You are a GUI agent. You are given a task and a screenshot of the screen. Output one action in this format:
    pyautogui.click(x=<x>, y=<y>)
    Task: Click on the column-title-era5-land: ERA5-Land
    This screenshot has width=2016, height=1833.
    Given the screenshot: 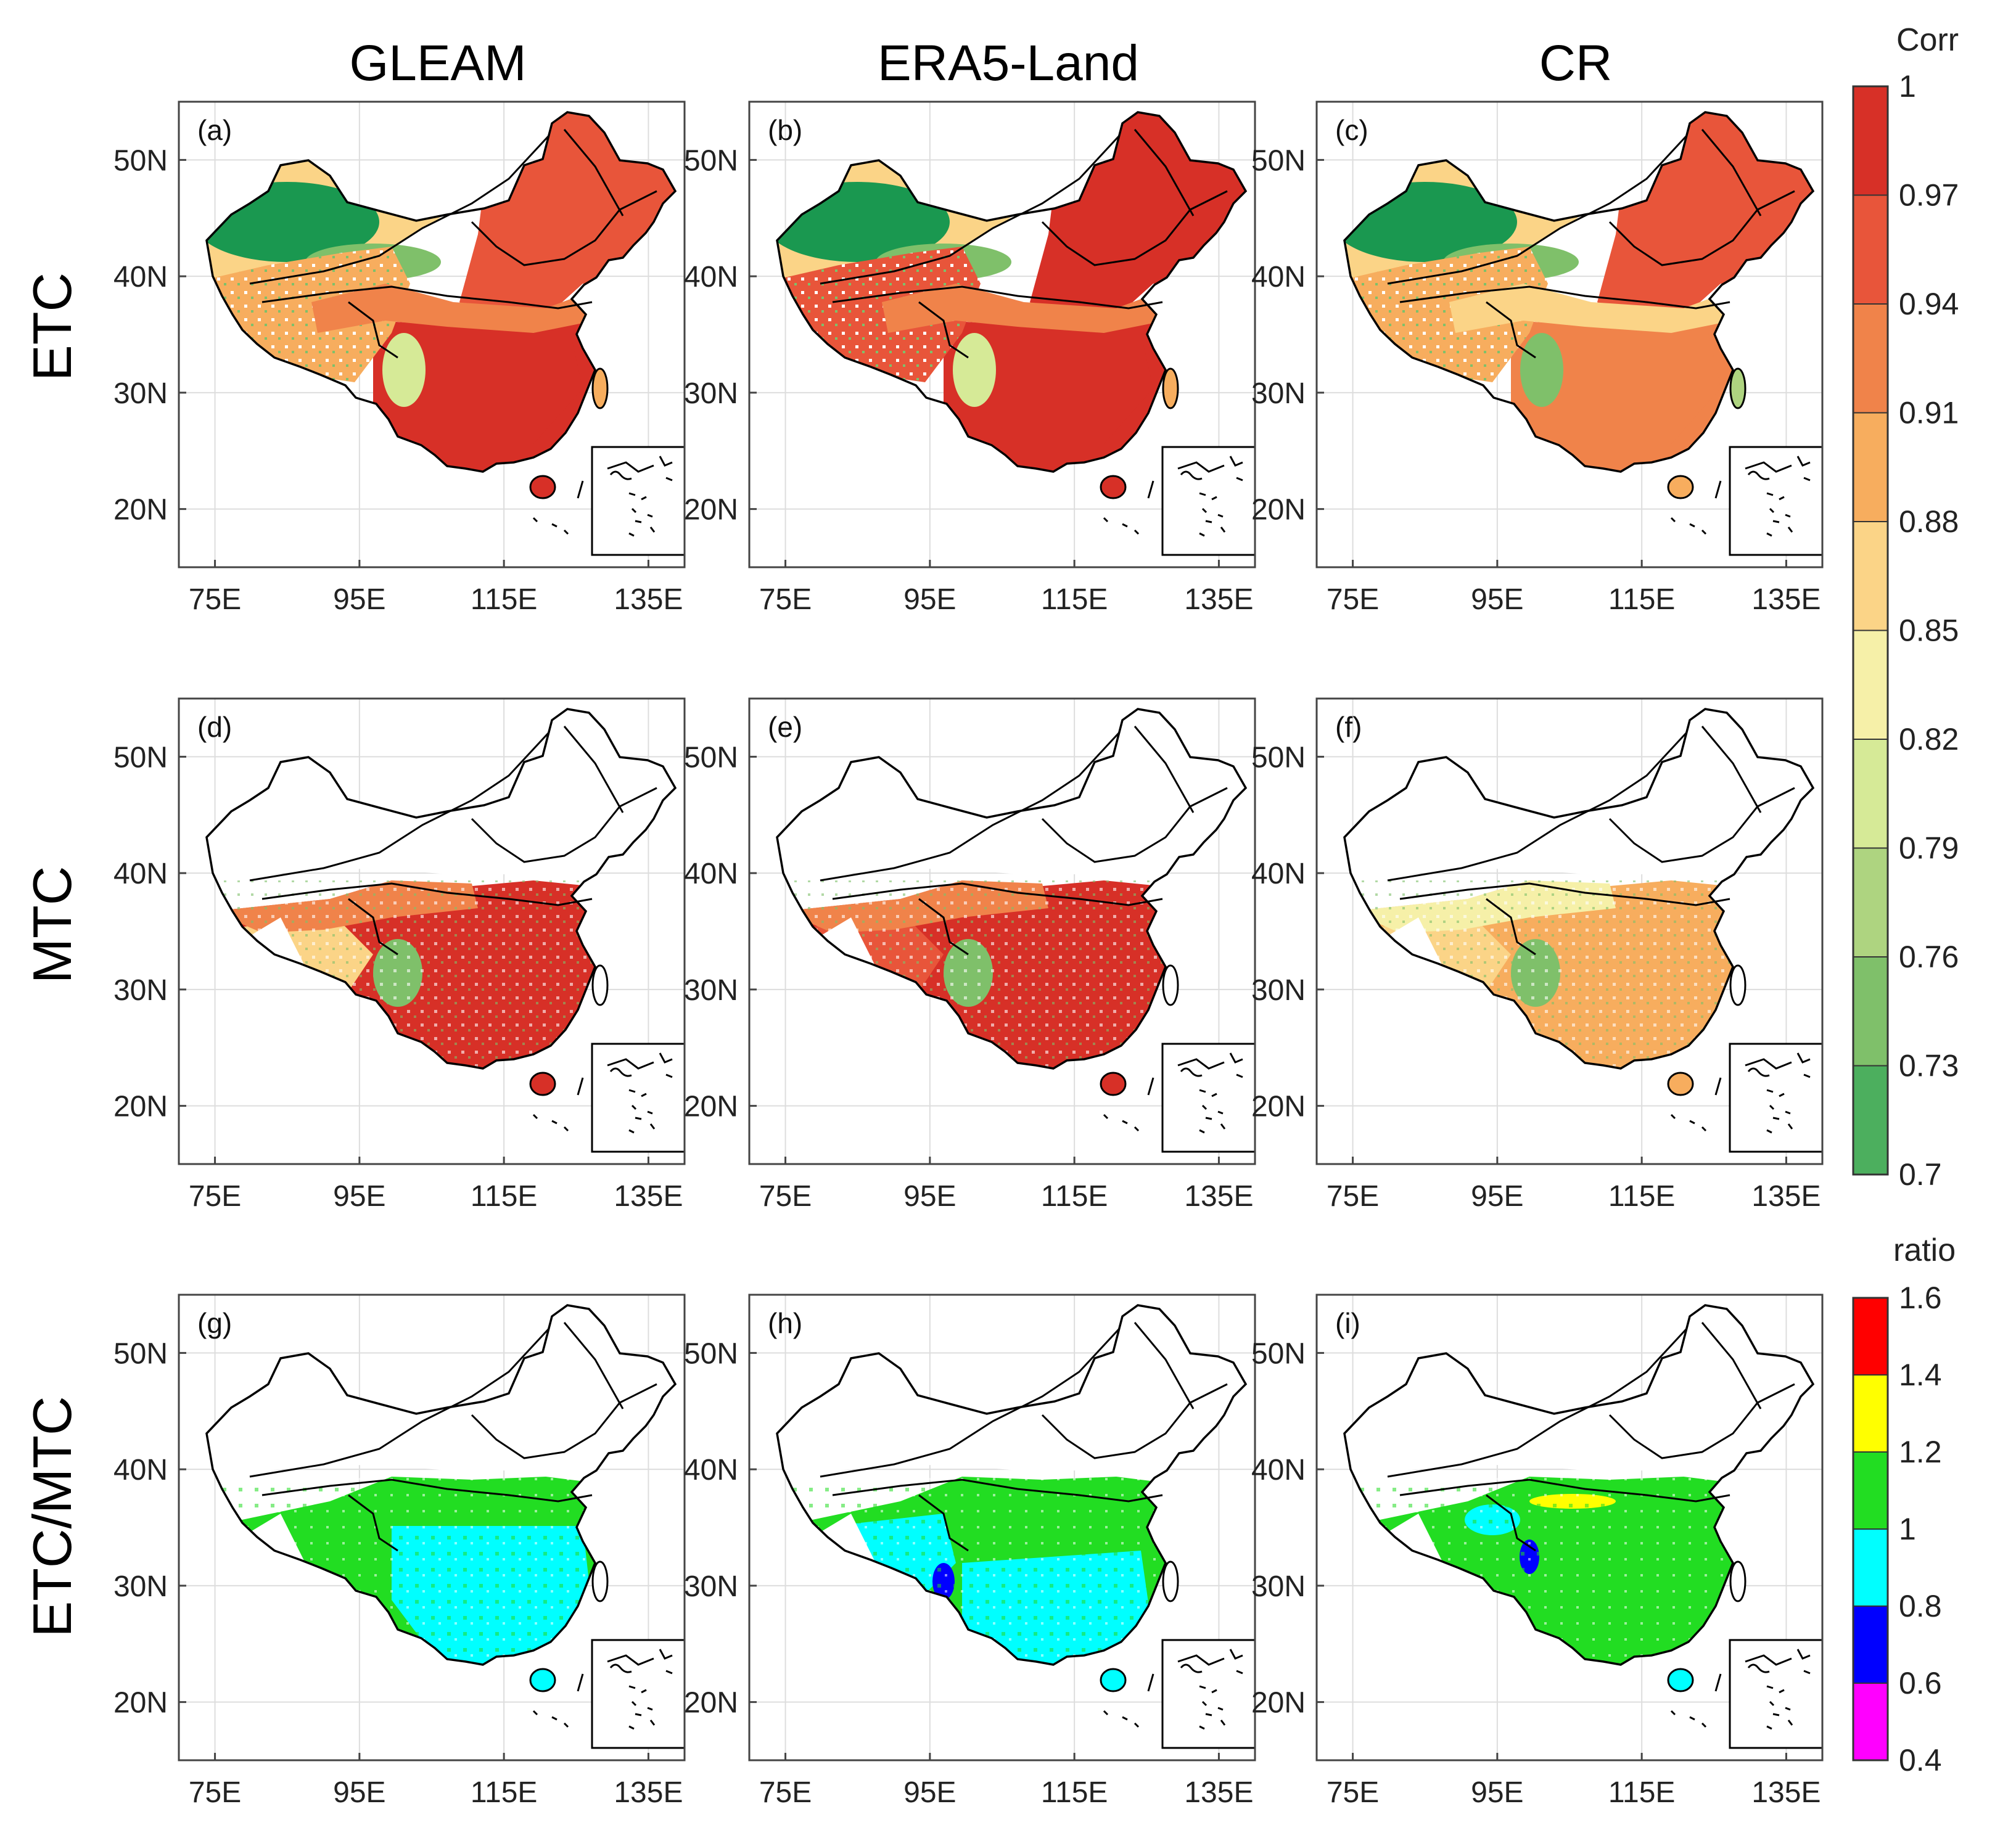 What is the action you would take?
    pyautogui.click(x=1008, y=63)
    